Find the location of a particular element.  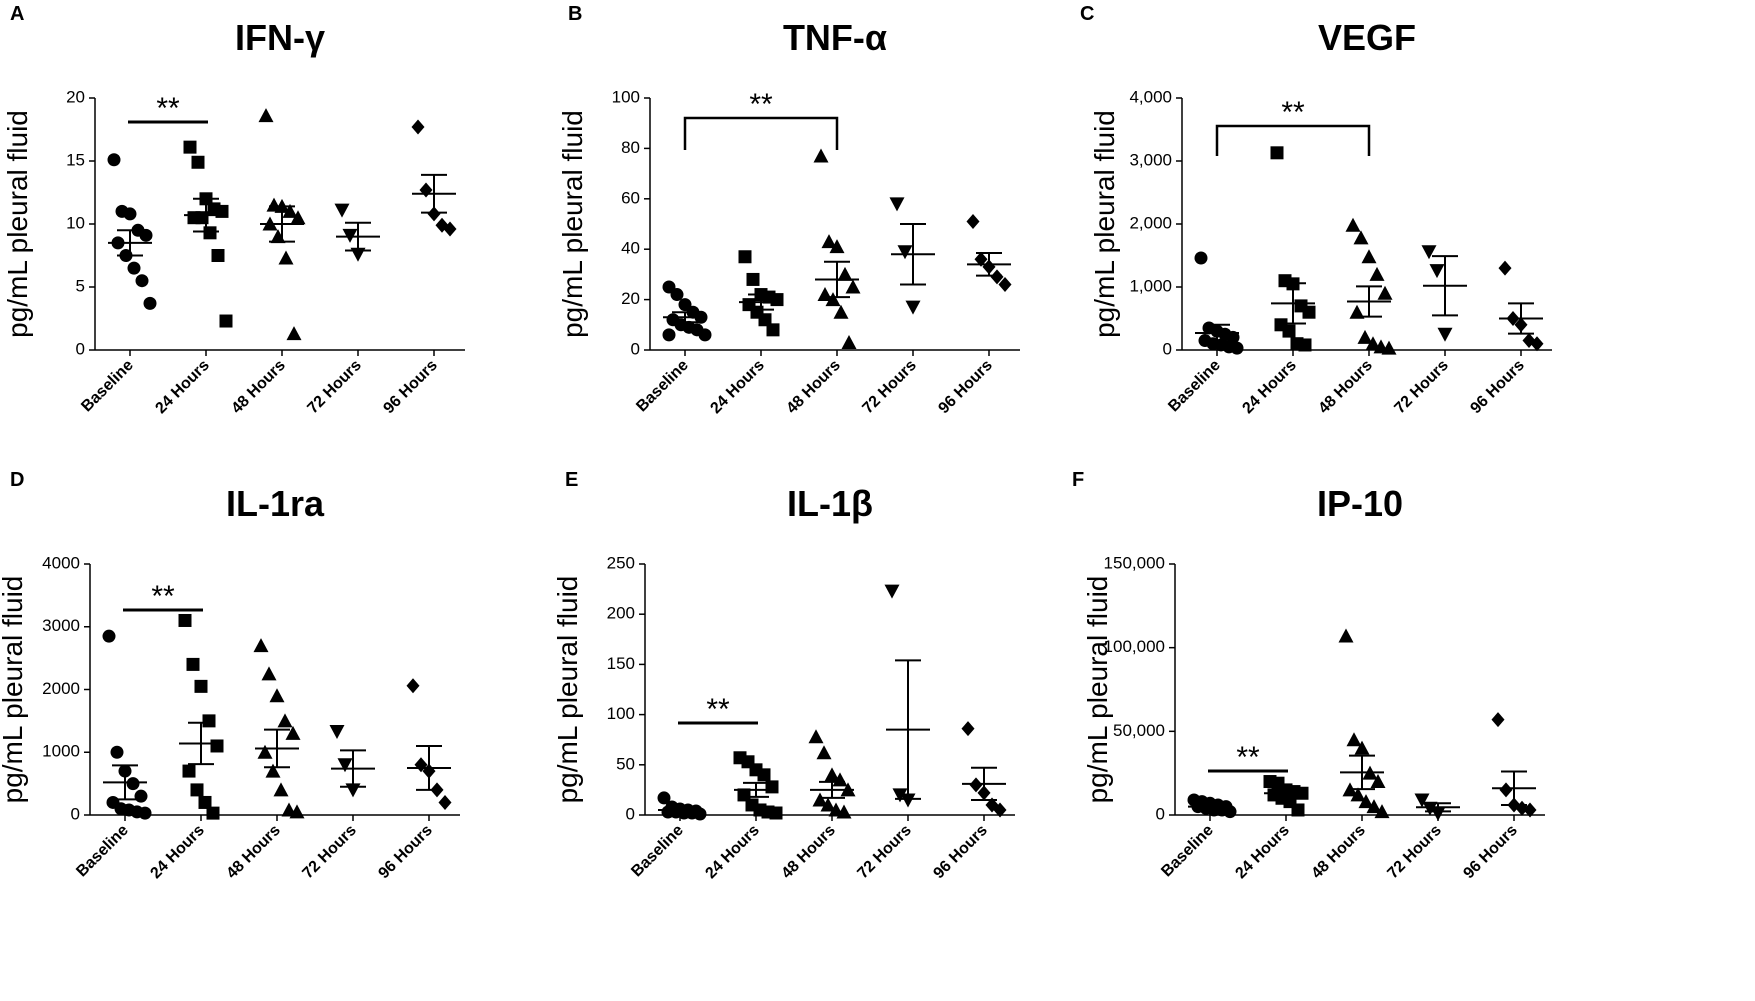

y-tick-label: 50,000 is located at coordinates (1139, 730).